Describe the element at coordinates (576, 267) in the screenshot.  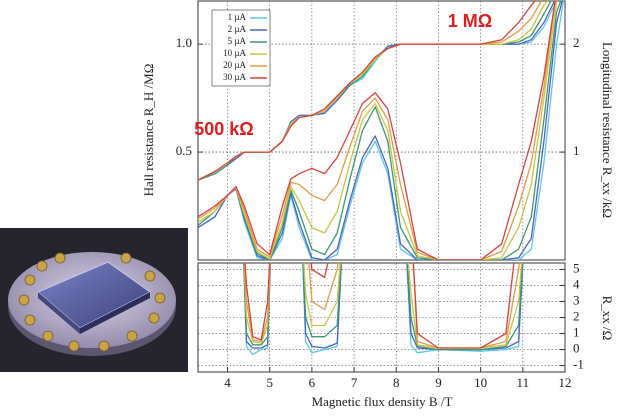
I see `y-tick-label: 5` at that location.